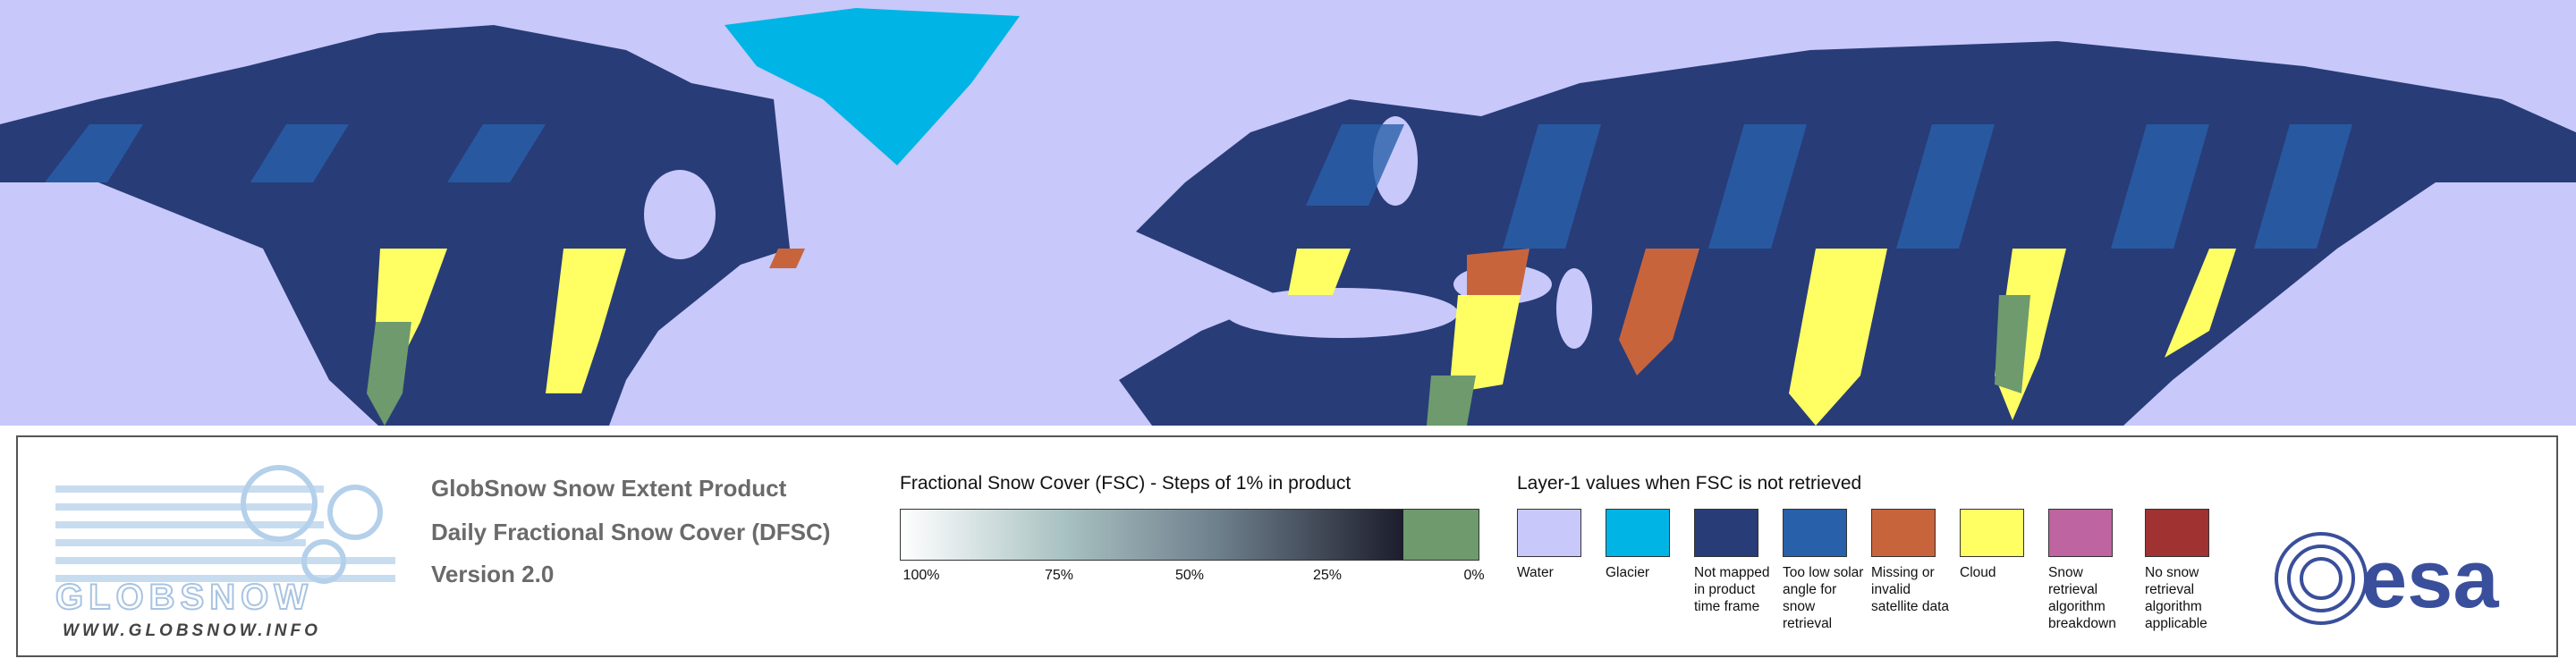 The width and height of the screenshot is (2576, 667). Describe the element at coordinates (1474, 575) in the screenshot. I see `colorbar-label: 0%` at that location.